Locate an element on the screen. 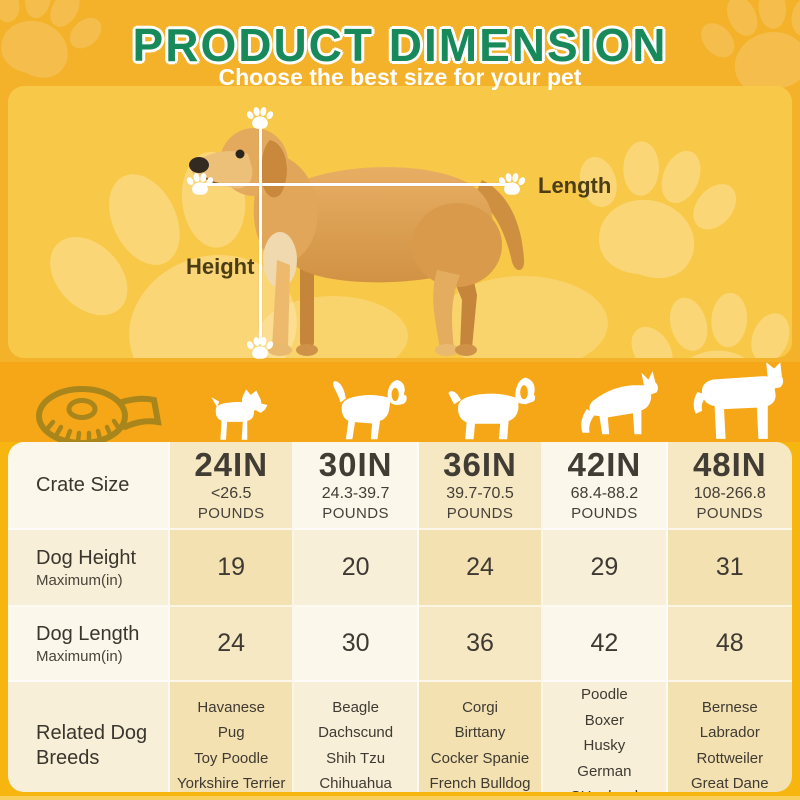 This screenshot has width=800, height=800. height-36-cell: 24 is located at coordinates (481, 568).